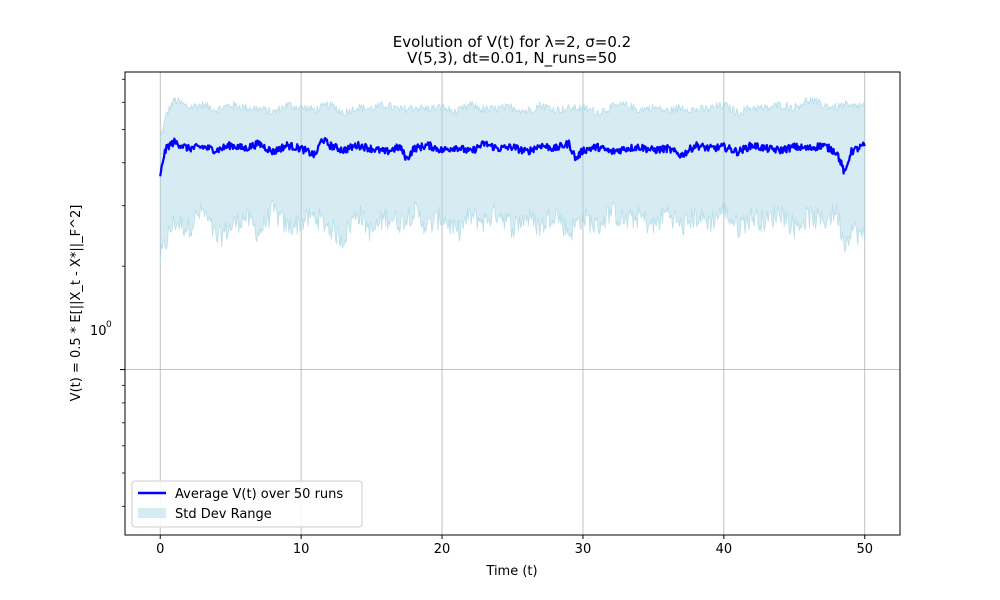 This screenshot has height=600, width=1000. What do you see at coordinates (514, 546) in the screenshot?
I see `x-axis-ticks: 0 10 20 30 40 50` at bounding box center [514, 546].